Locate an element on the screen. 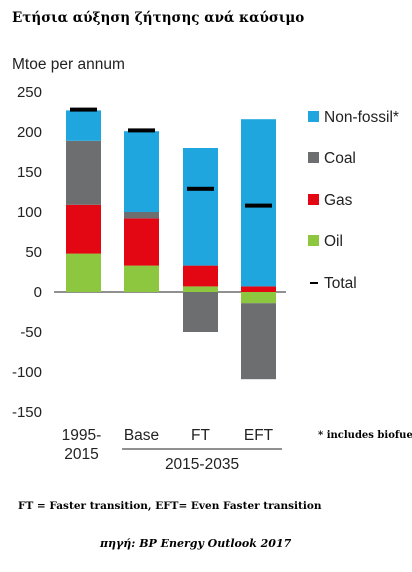 This screenshot has width=412, height=572. y-tick-label: 50 is located at coordinates (33, 252).